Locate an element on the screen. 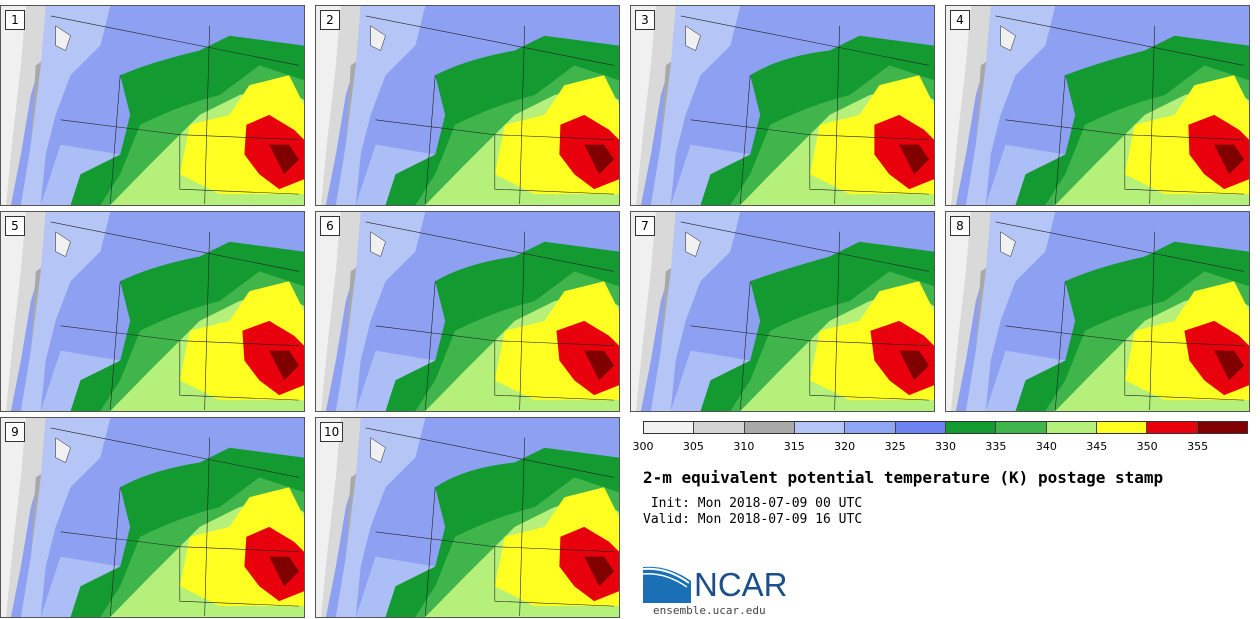  map-panel: 9 is located at coordinates (152, 517).